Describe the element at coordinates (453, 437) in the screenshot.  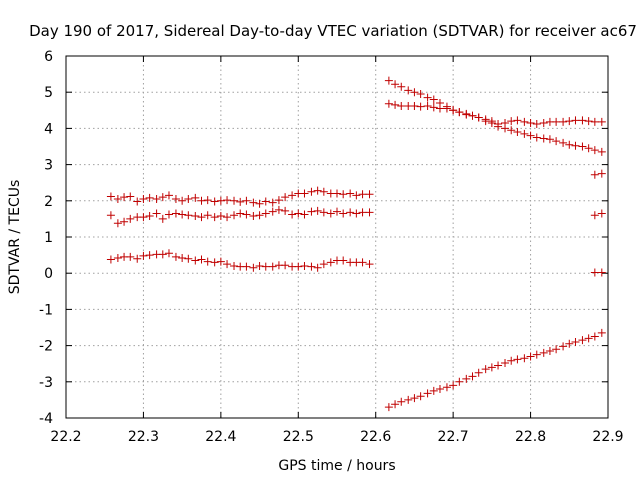
I see `x-tick-label: 22.7` at that location.